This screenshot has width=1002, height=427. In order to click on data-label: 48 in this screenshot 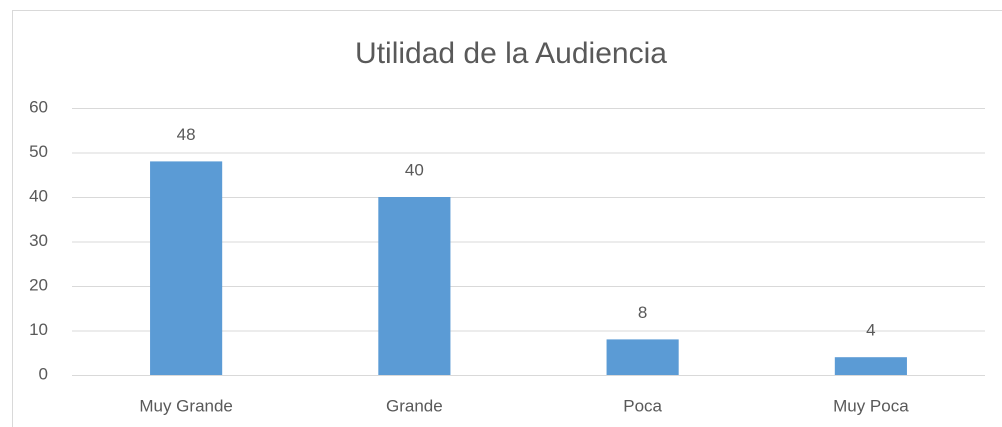, I will do `click(186, 134)`.